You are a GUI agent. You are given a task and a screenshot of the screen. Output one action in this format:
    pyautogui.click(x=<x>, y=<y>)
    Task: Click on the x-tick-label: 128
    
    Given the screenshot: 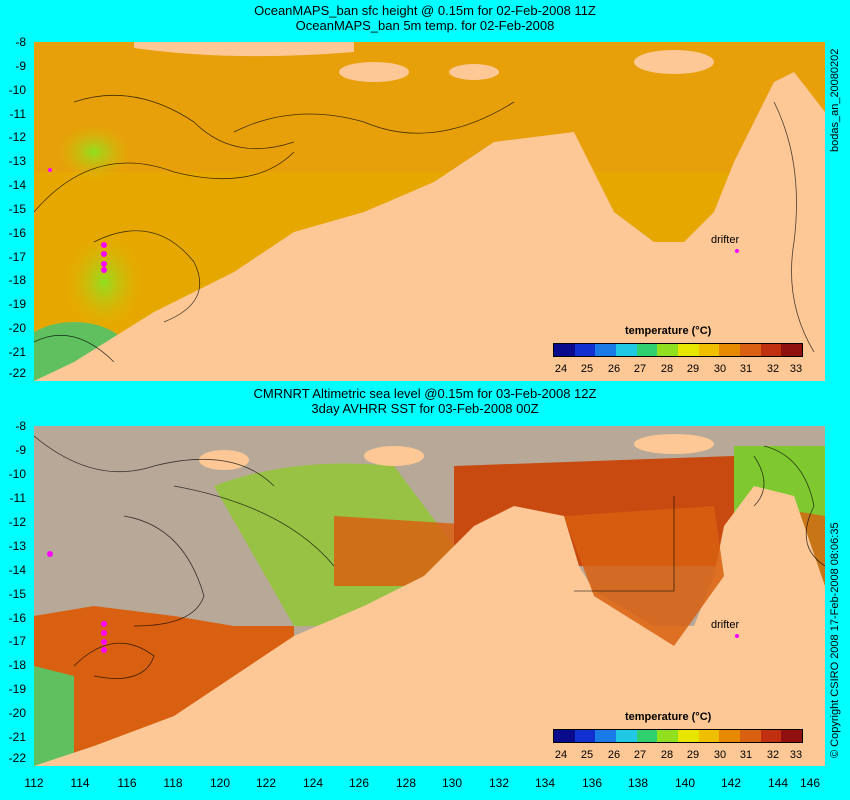 What is the action you would take?
    pyautogui.click(x=406, y=783)
    